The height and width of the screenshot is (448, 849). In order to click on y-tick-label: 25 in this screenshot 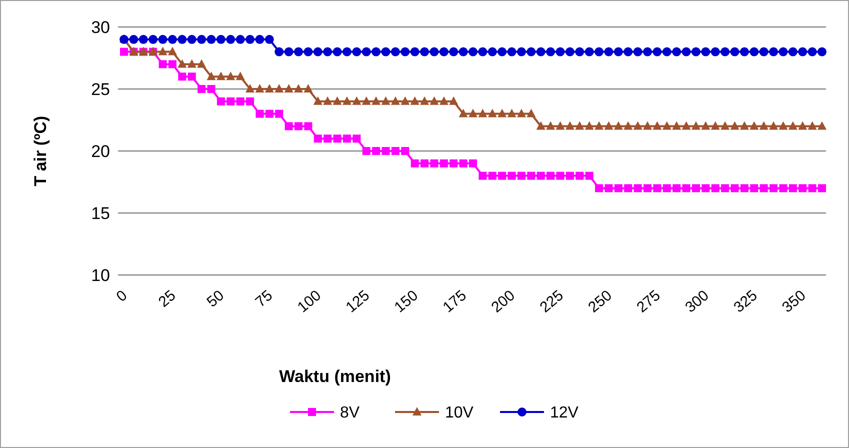, I will do `click(100, 89)`.